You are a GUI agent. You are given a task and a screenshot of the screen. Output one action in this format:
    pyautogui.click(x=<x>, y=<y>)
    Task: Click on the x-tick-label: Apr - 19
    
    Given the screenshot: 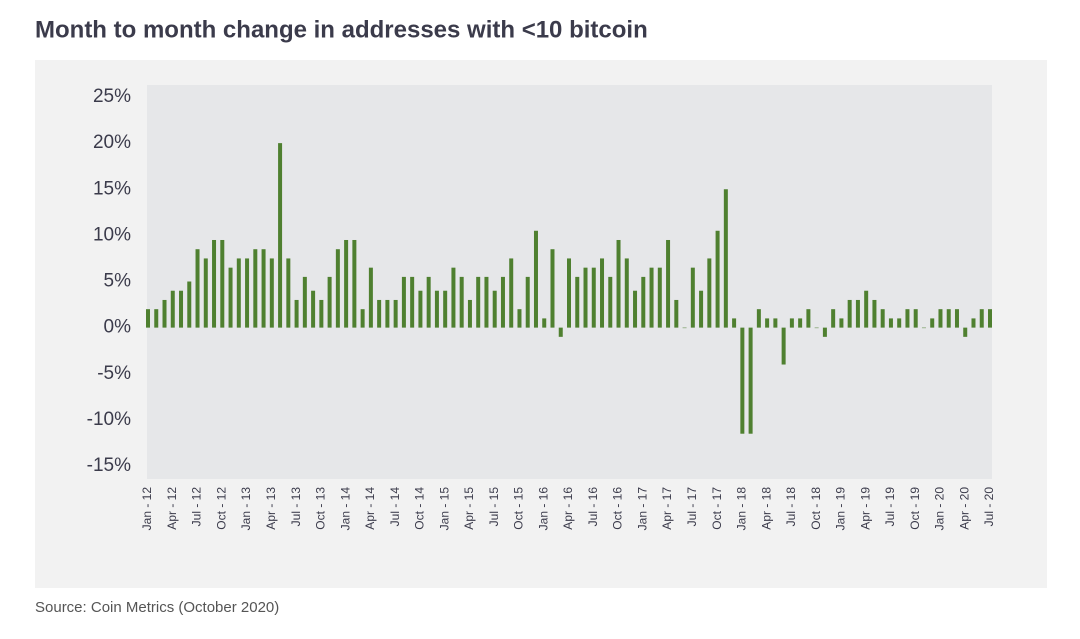 What is the action you would take?
    pyautogui.click(x=865, y=508)
    